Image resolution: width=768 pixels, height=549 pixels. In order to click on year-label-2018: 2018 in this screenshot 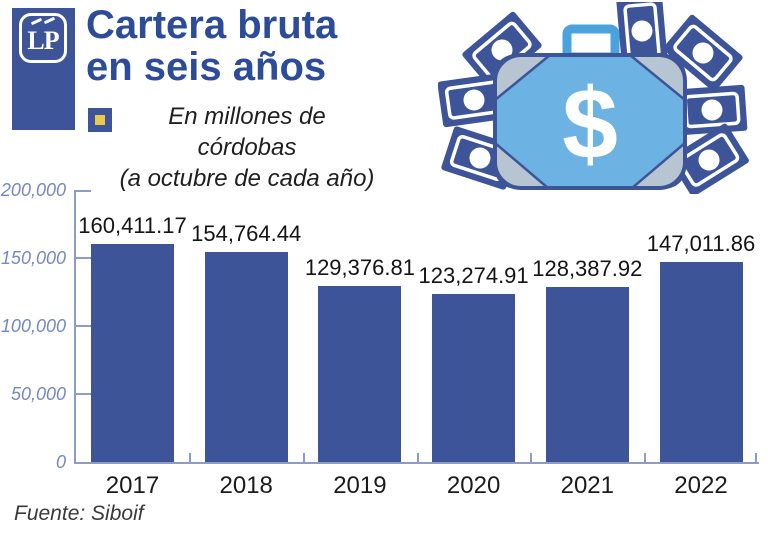, I will do `click(246, 485)`.